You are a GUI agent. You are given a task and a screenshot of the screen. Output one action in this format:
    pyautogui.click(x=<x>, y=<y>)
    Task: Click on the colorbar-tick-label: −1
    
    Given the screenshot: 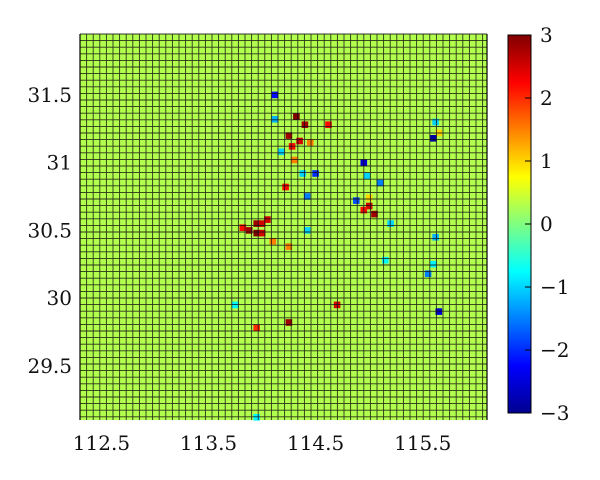 What is the action you would take?
    pyautogui.click(x=554, y=287)
    